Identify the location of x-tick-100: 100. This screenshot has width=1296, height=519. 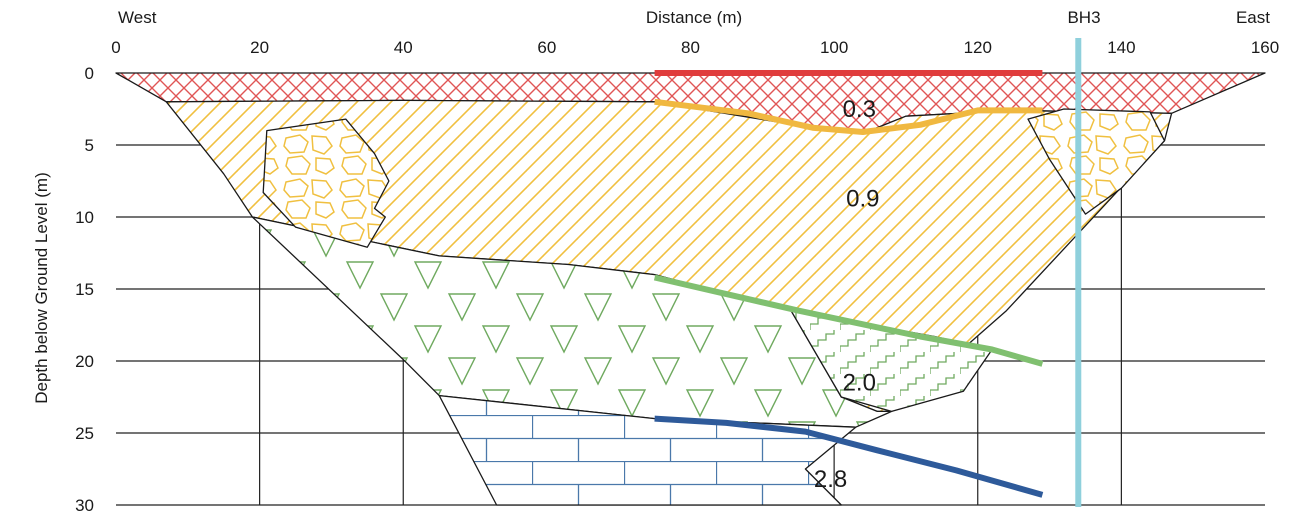
(834, 47).